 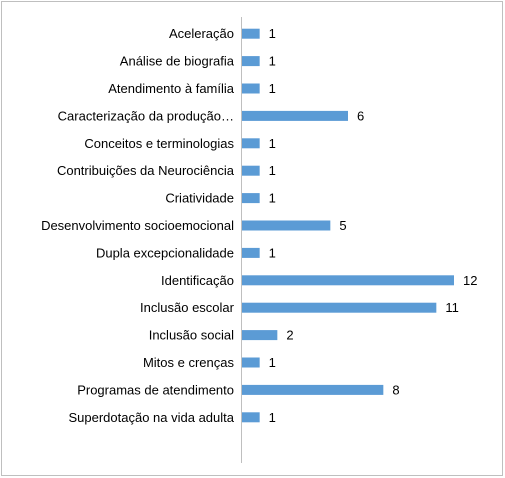 What do you see at coordinates (395, 389) in the screenshot?
I see `value-label-13: 8` at bounding box center [395, 389].